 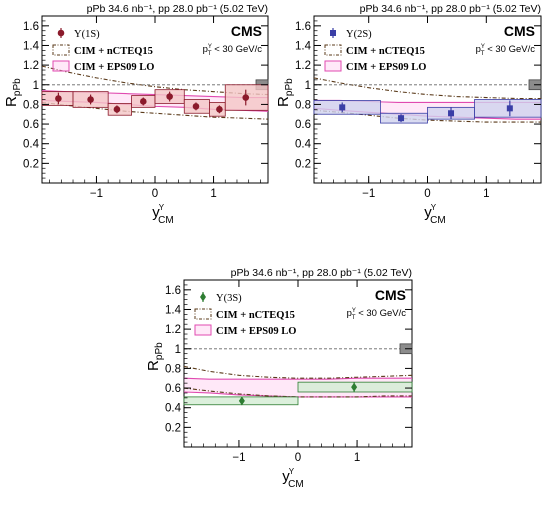 I want to click on legend-entry: Υ(3S), so click(x=229, y=298).